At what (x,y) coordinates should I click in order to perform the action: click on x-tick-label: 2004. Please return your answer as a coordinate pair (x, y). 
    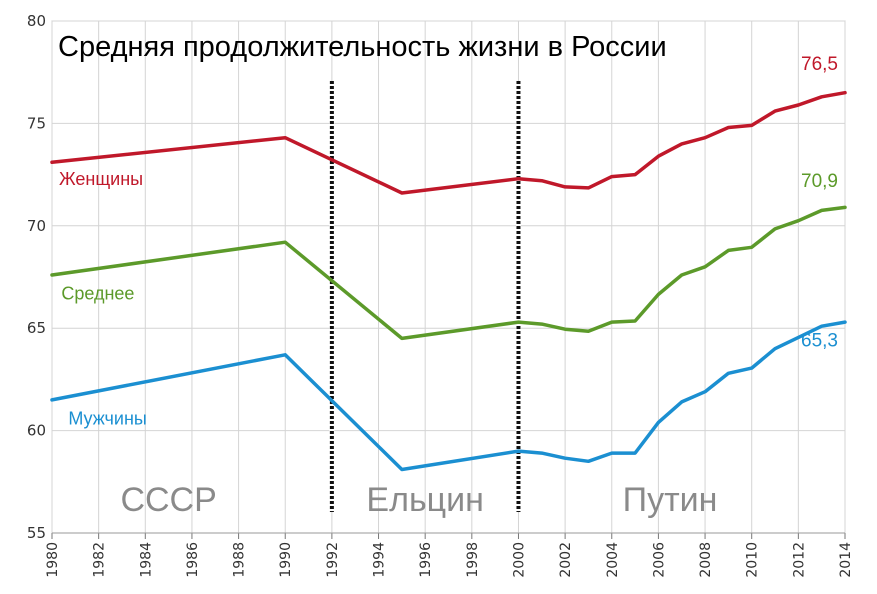
    Looking at the image, I should click on (613, 560).